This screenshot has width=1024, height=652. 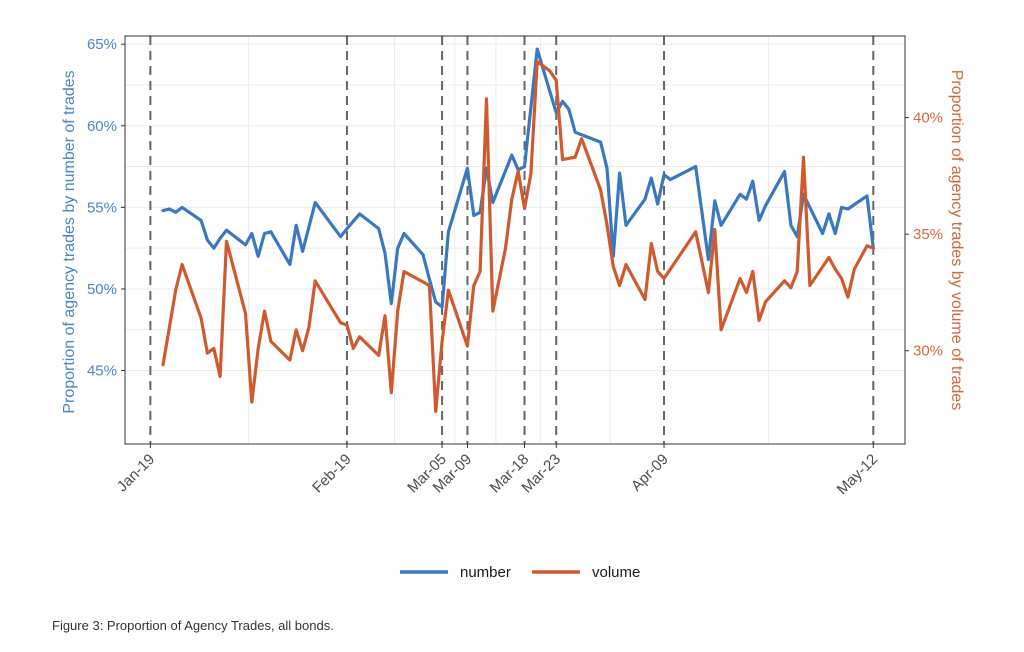 I want to click on right-tick-label: 30%, so click(x=928, y=351).